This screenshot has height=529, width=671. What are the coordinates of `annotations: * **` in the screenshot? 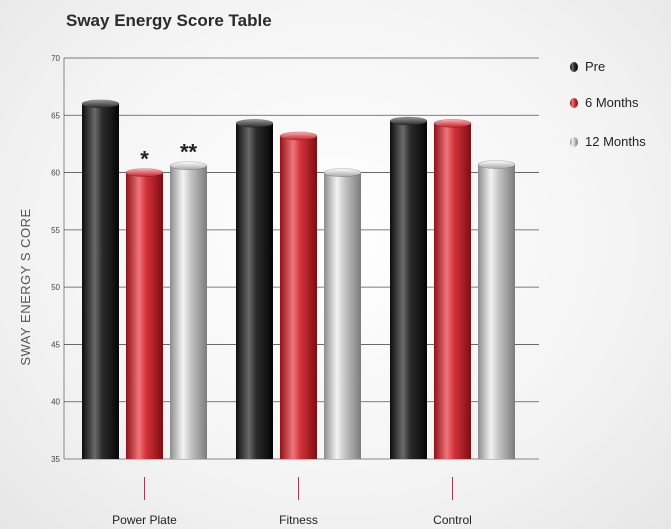 It's located at (168, 156).